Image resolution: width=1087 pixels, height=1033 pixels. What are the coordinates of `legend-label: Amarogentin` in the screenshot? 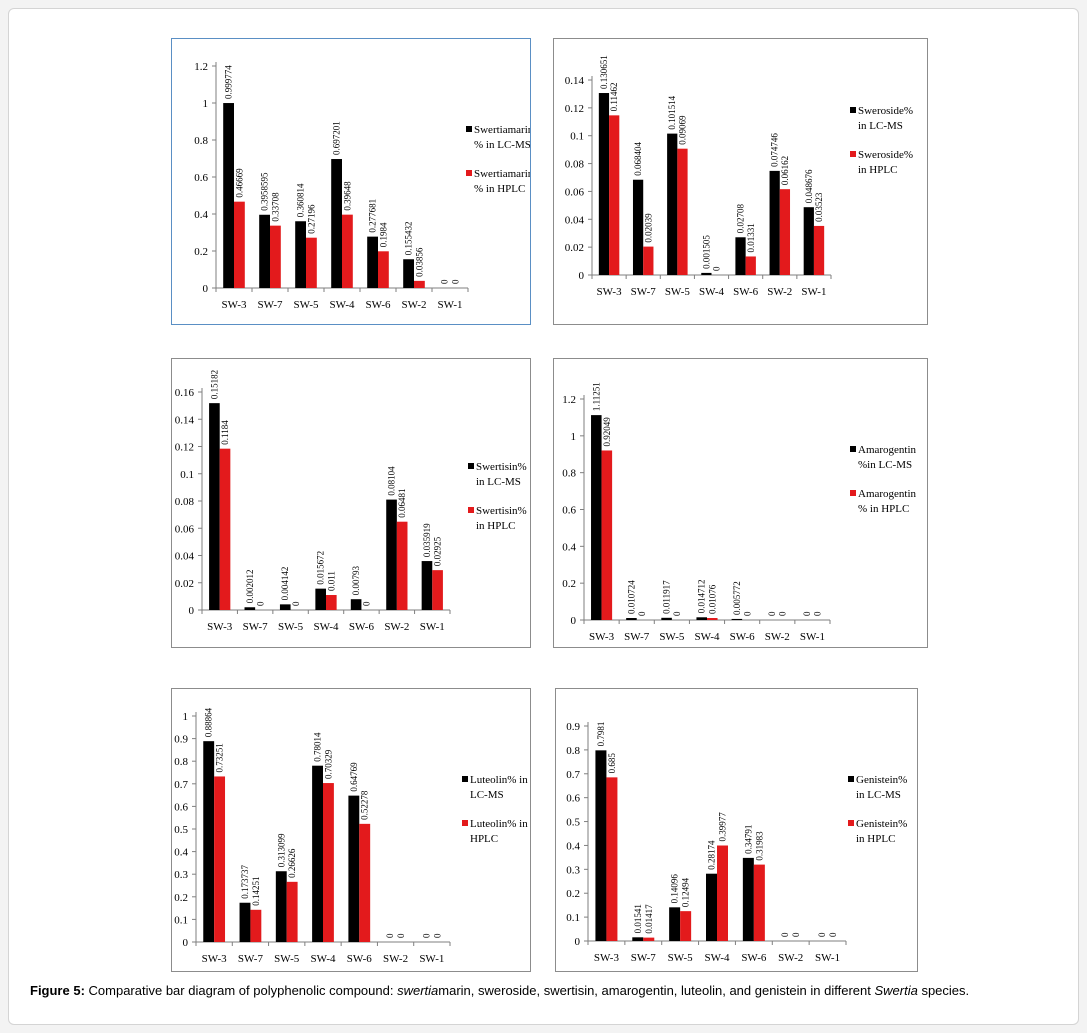 It's located at (887, 494).